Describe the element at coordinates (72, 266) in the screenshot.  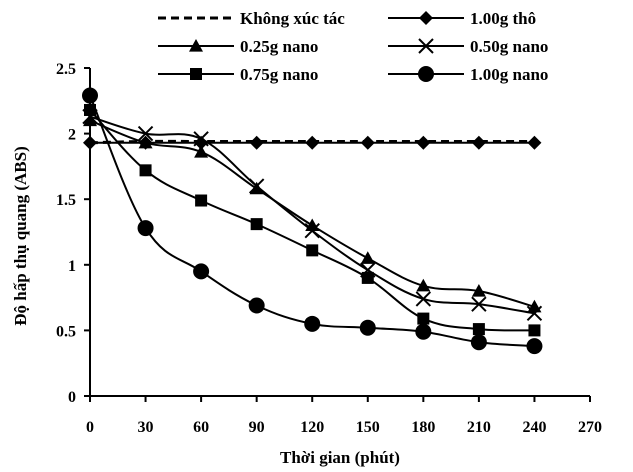
I see `y-tick-label: 1` at that location.